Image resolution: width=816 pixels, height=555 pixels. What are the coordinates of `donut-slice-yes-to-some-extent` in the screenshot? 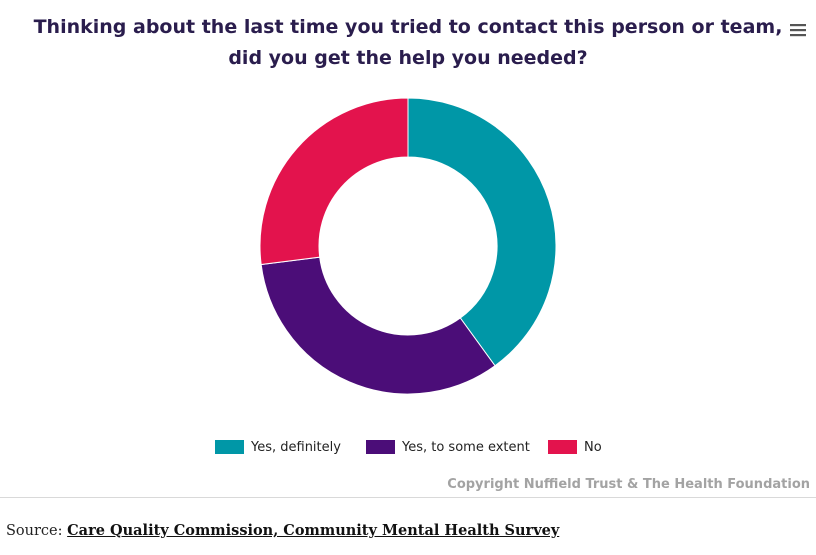 It's located at (378, 325).